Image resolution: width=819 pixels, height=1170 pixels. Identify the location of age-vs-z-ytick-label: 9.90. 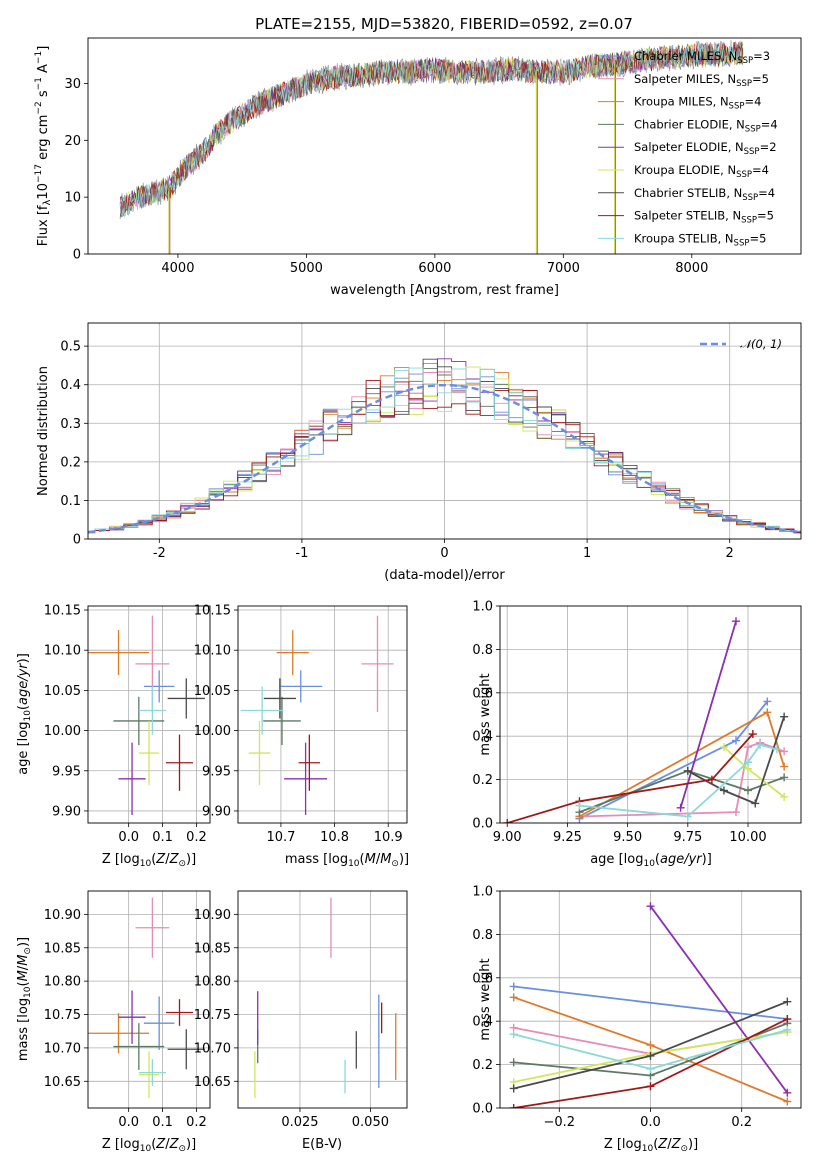
(66, 811).